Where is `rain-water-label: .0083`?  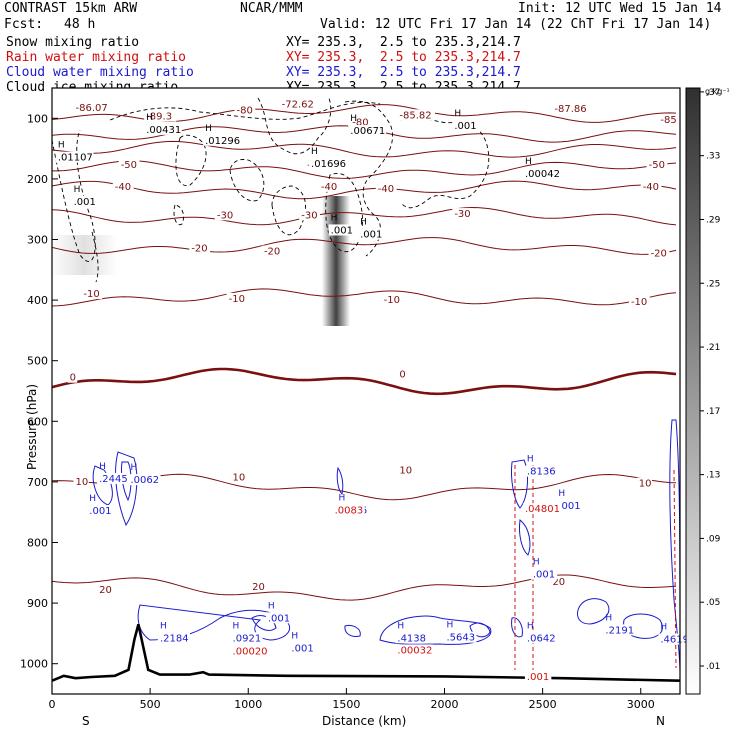
rain-water-label: .0083 is located at coordinates (349, 510).